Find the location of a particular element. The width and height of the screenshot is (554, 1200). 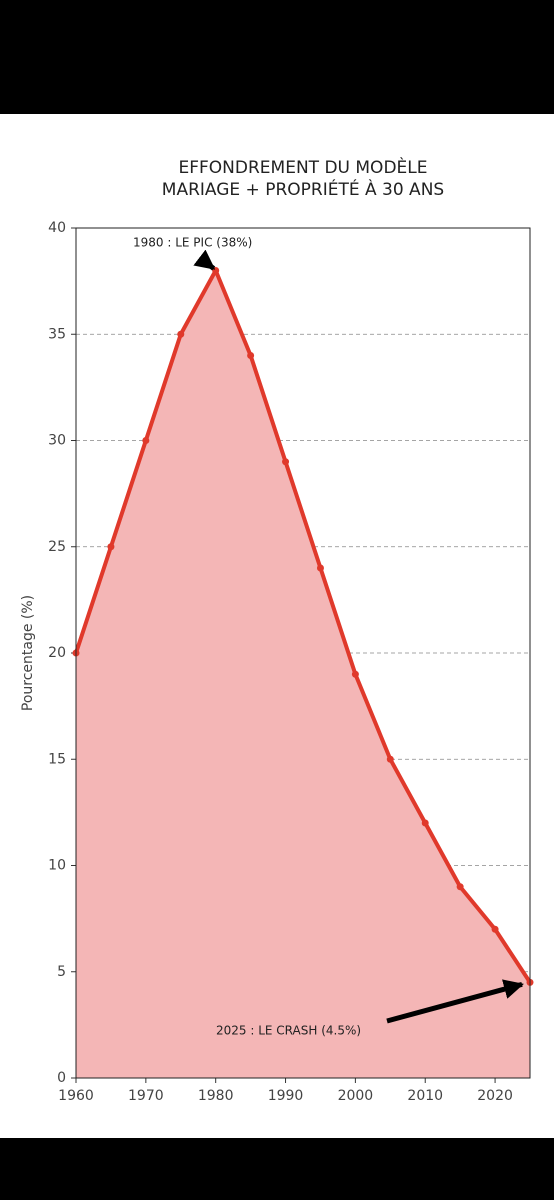

y-tick-label: 0 is located at coordinates (61, 1078).